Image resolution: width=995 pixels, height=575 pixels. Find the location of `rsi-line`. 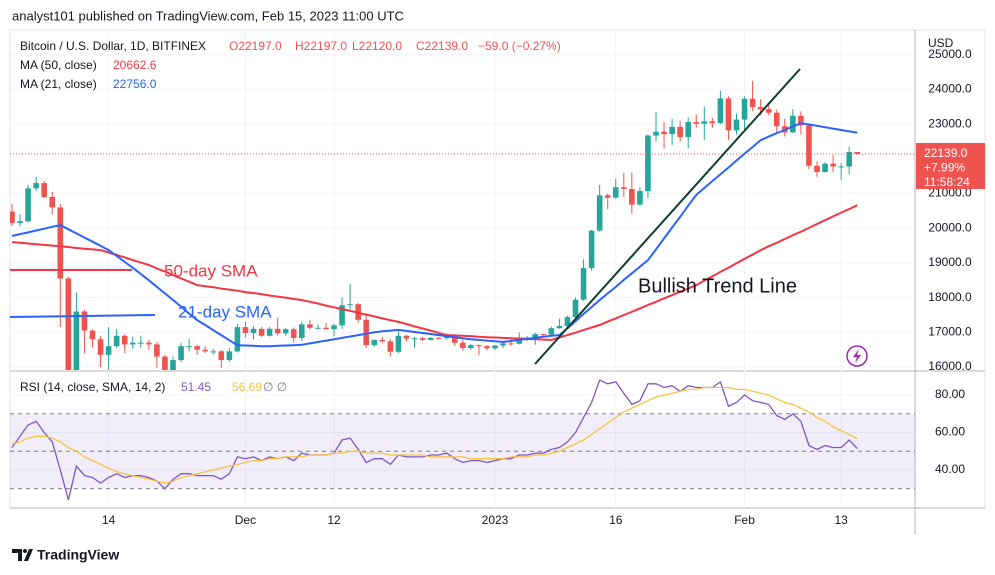

rsi-line is located at coordinates (434, 435).